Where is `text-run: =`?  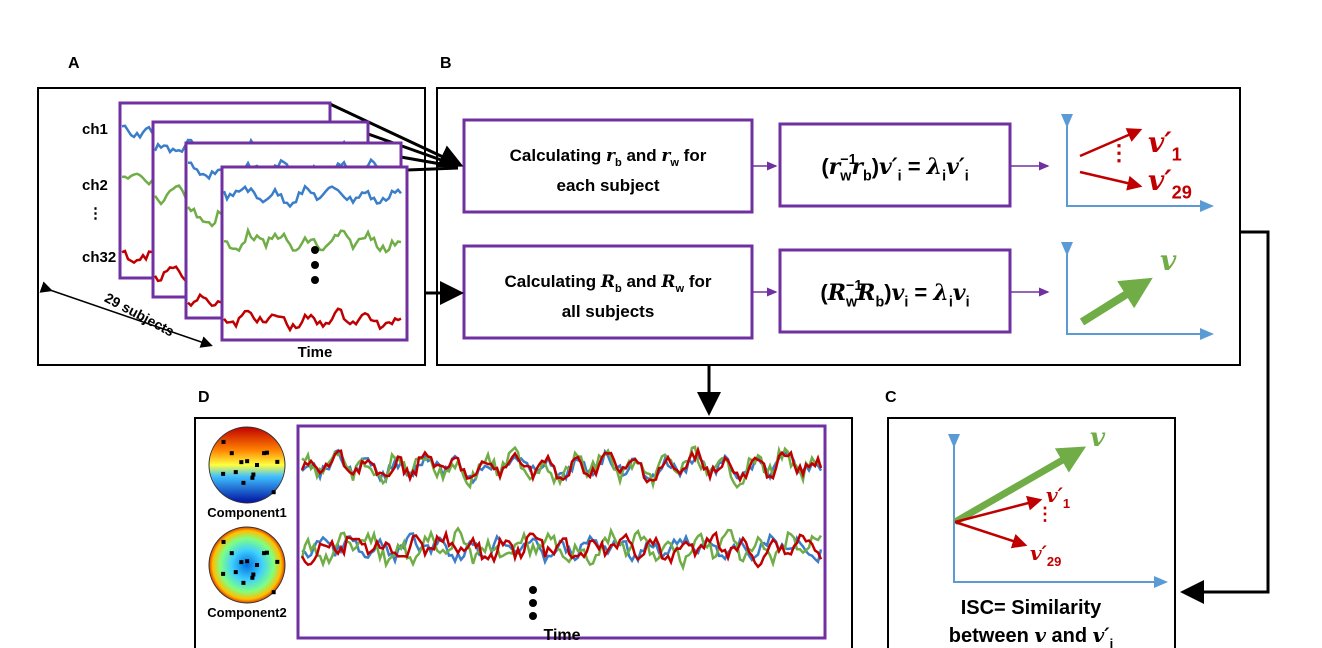
text-run: = is located at coordinates (914, 166).